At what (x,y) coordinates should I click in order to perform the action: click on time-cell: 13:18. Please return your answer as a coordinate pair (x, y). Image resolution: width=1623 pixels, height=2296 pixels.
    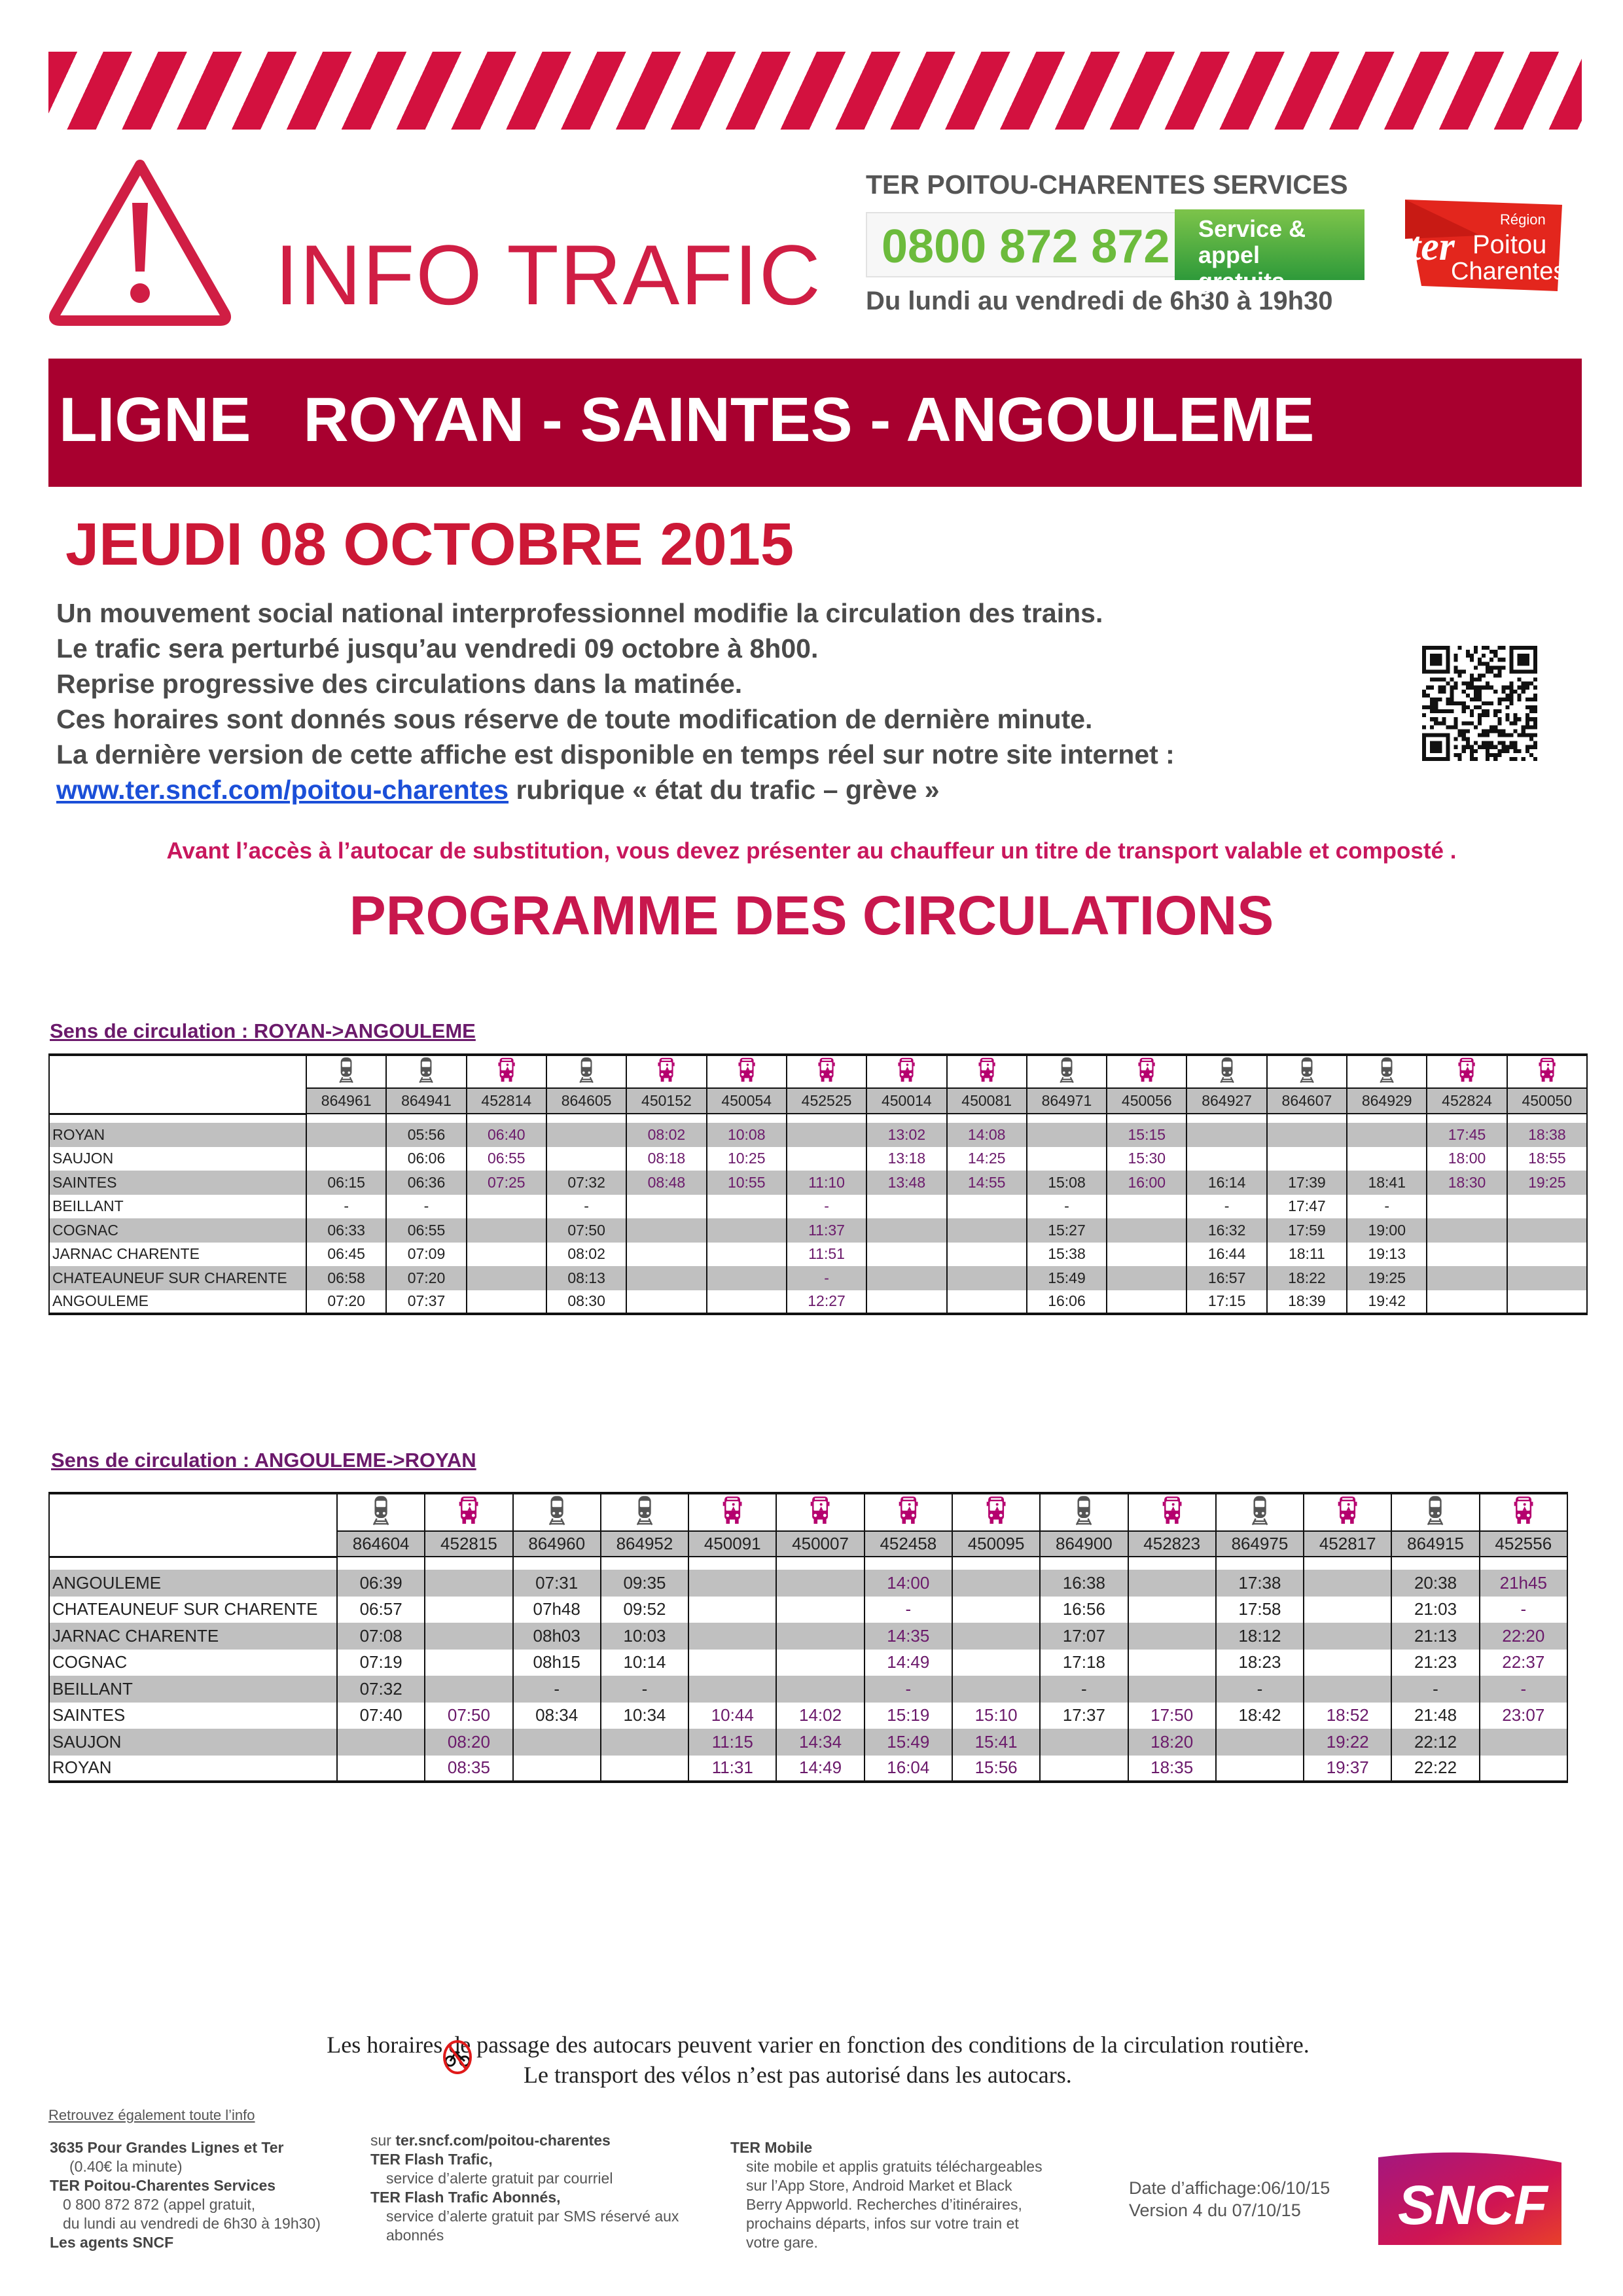
    Looking at the image, I should click on (907, 1158).